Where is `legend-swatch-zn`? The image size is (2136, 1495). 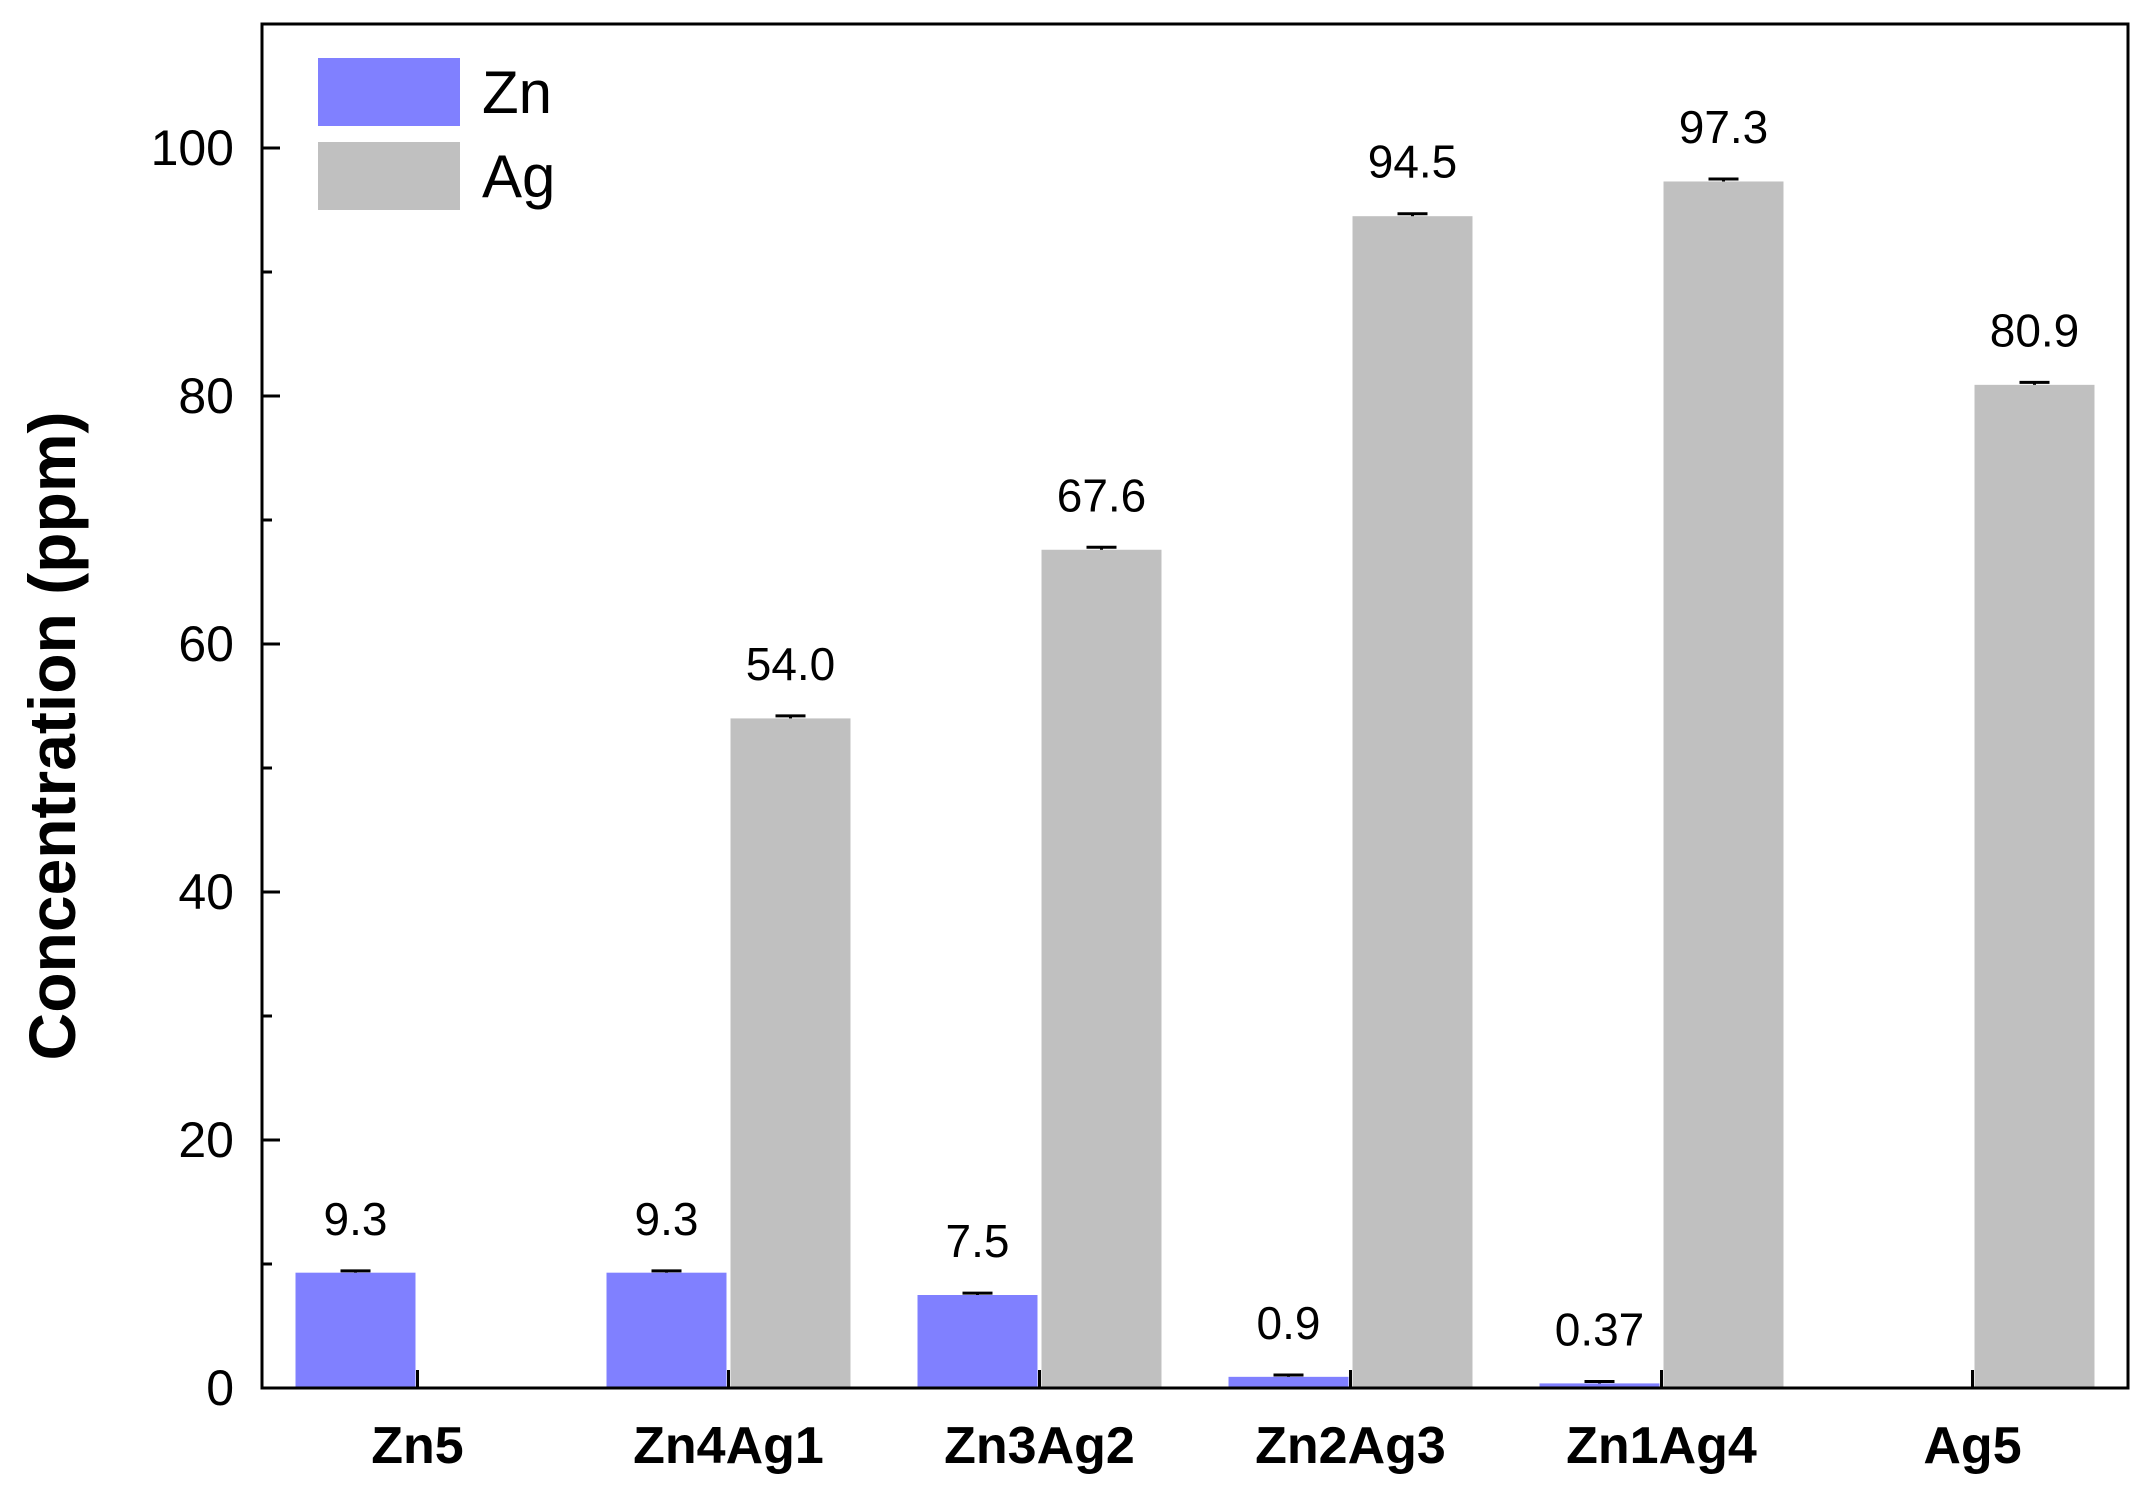
legend-swatch-zn is located at coordinates (389, 92).